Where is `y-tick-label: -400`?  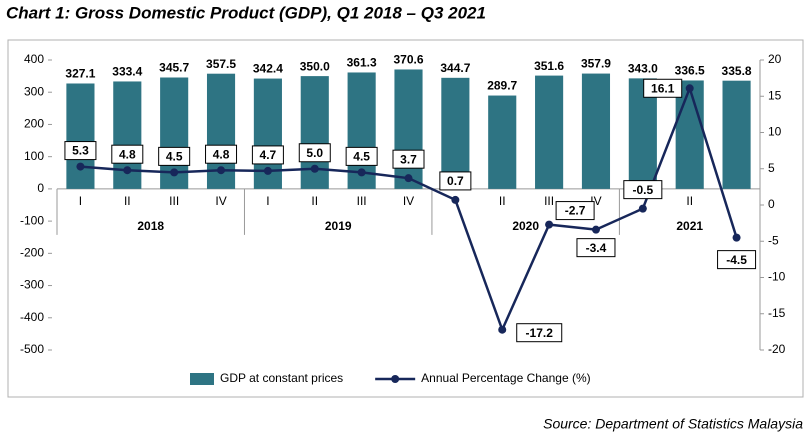 y-tick-label: -400 is located at coordinates (32, 317).